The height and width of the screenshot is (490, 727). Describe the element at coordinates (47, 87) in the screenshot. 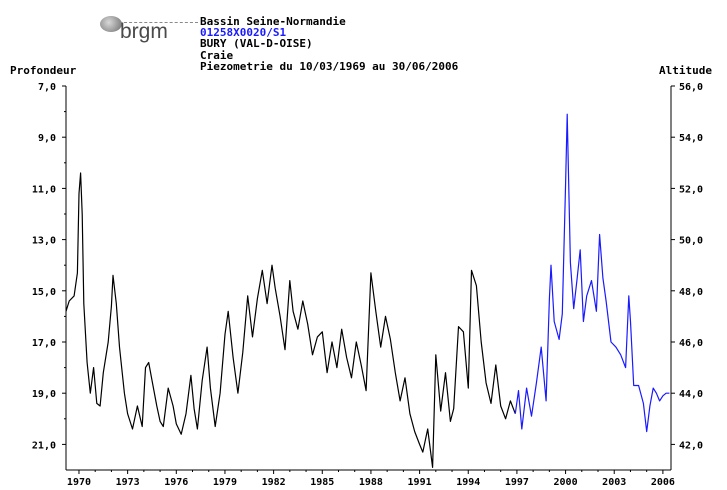

I see `left-tick-label: 7,0` at that location.